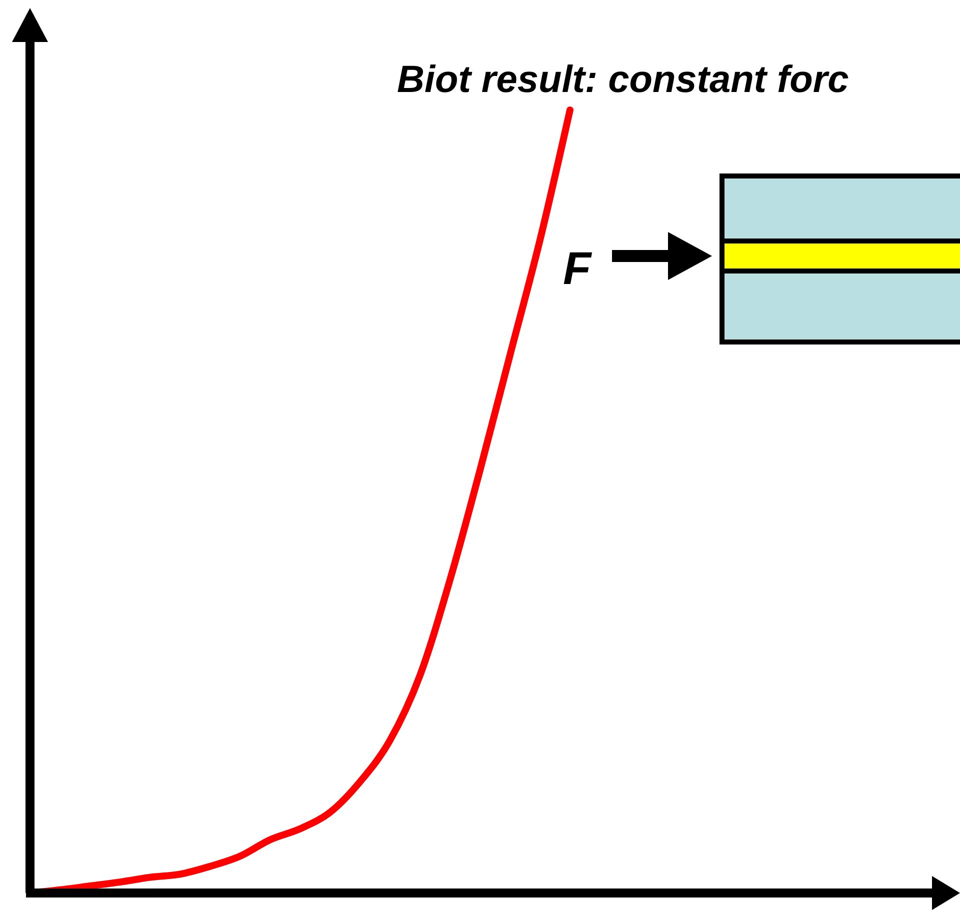 Image resolution: width=960 pixels, height=911 pixels. What do you see at coordinates (623, 80) in the screenshot?
I see `chart-title: Biot result: constant forc` at bounding box center [623, 80].